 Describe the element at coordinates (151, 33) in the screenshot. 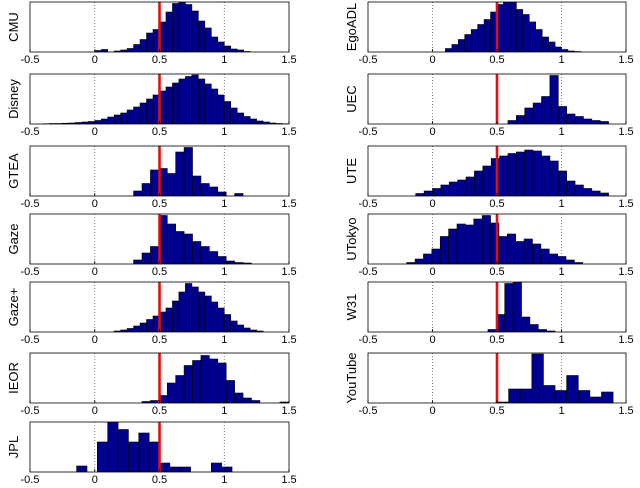

I see `panel-cmu: -0.5 0 0.5 1 1.5 CMU` at that location.